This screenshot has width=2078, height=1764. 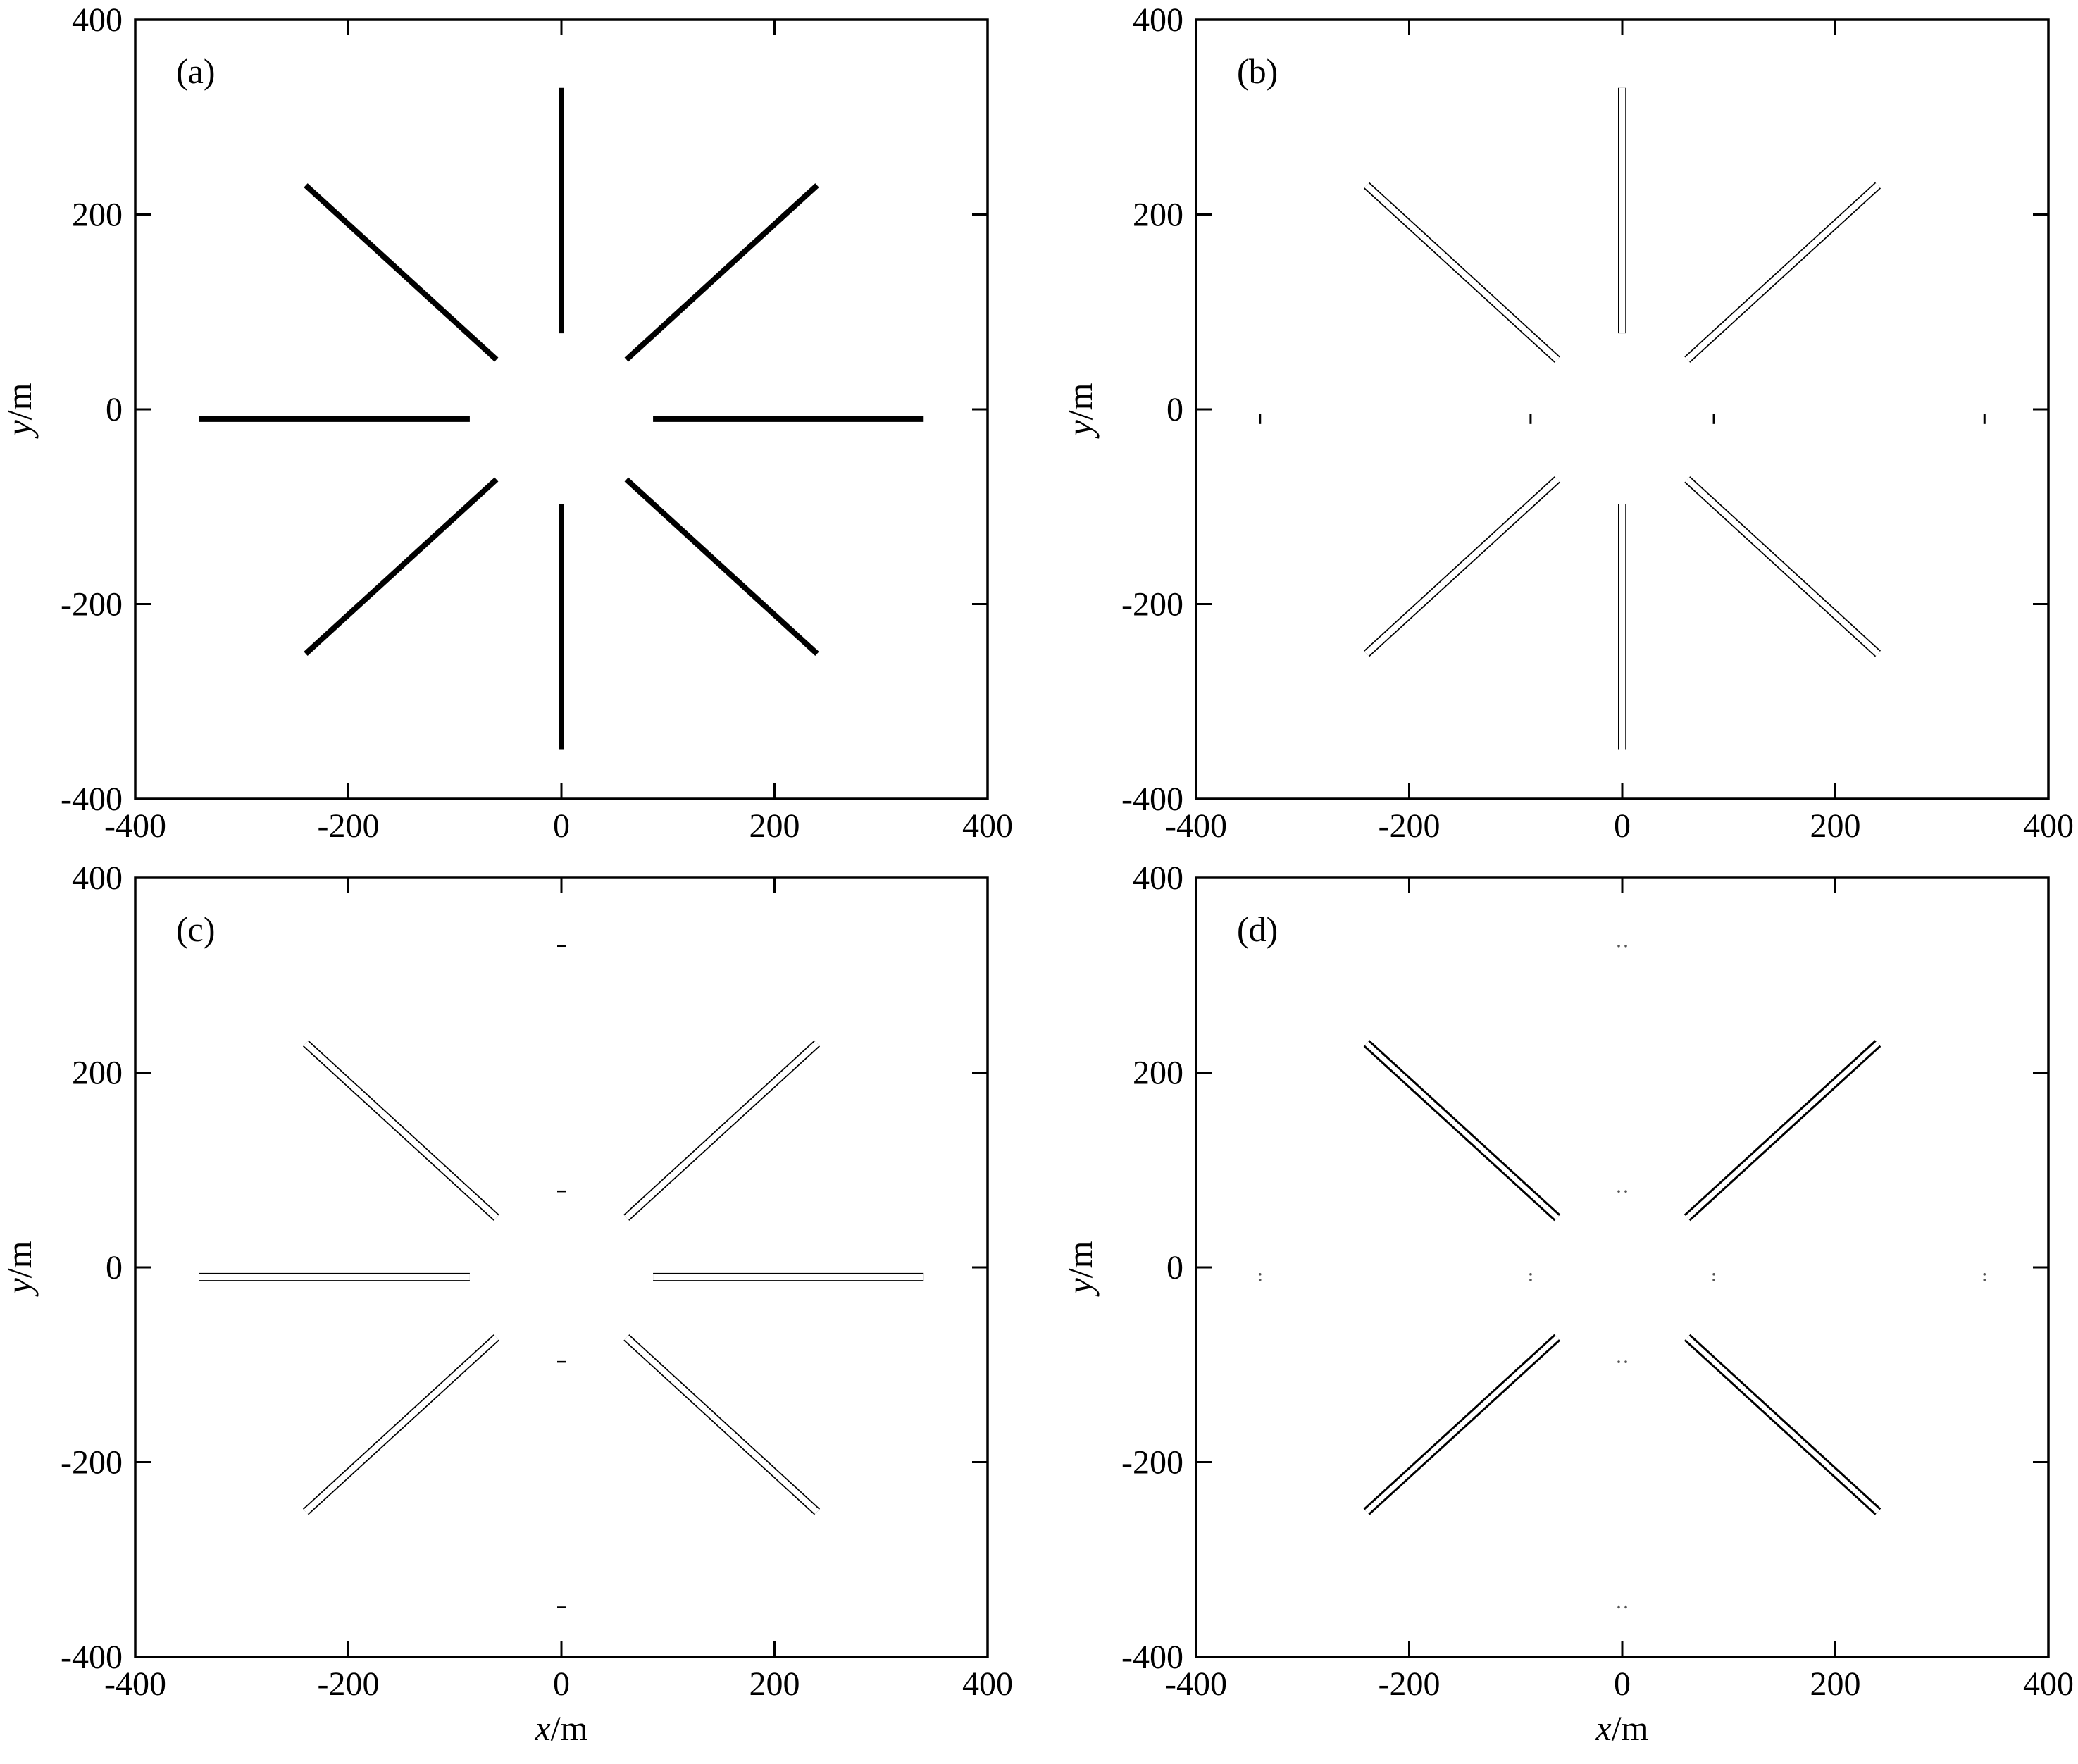 I want to click on panel-label: (a), so click(x=196, y=71).